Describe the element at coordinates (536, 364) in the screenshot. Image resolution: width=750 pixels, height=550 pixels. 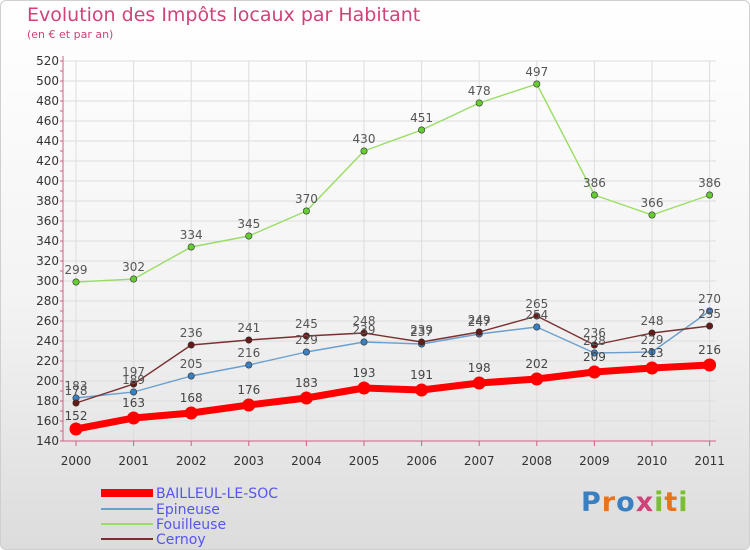
I see `data-label-BAILLEUL-LE-SOC-2008: 202` at that location.